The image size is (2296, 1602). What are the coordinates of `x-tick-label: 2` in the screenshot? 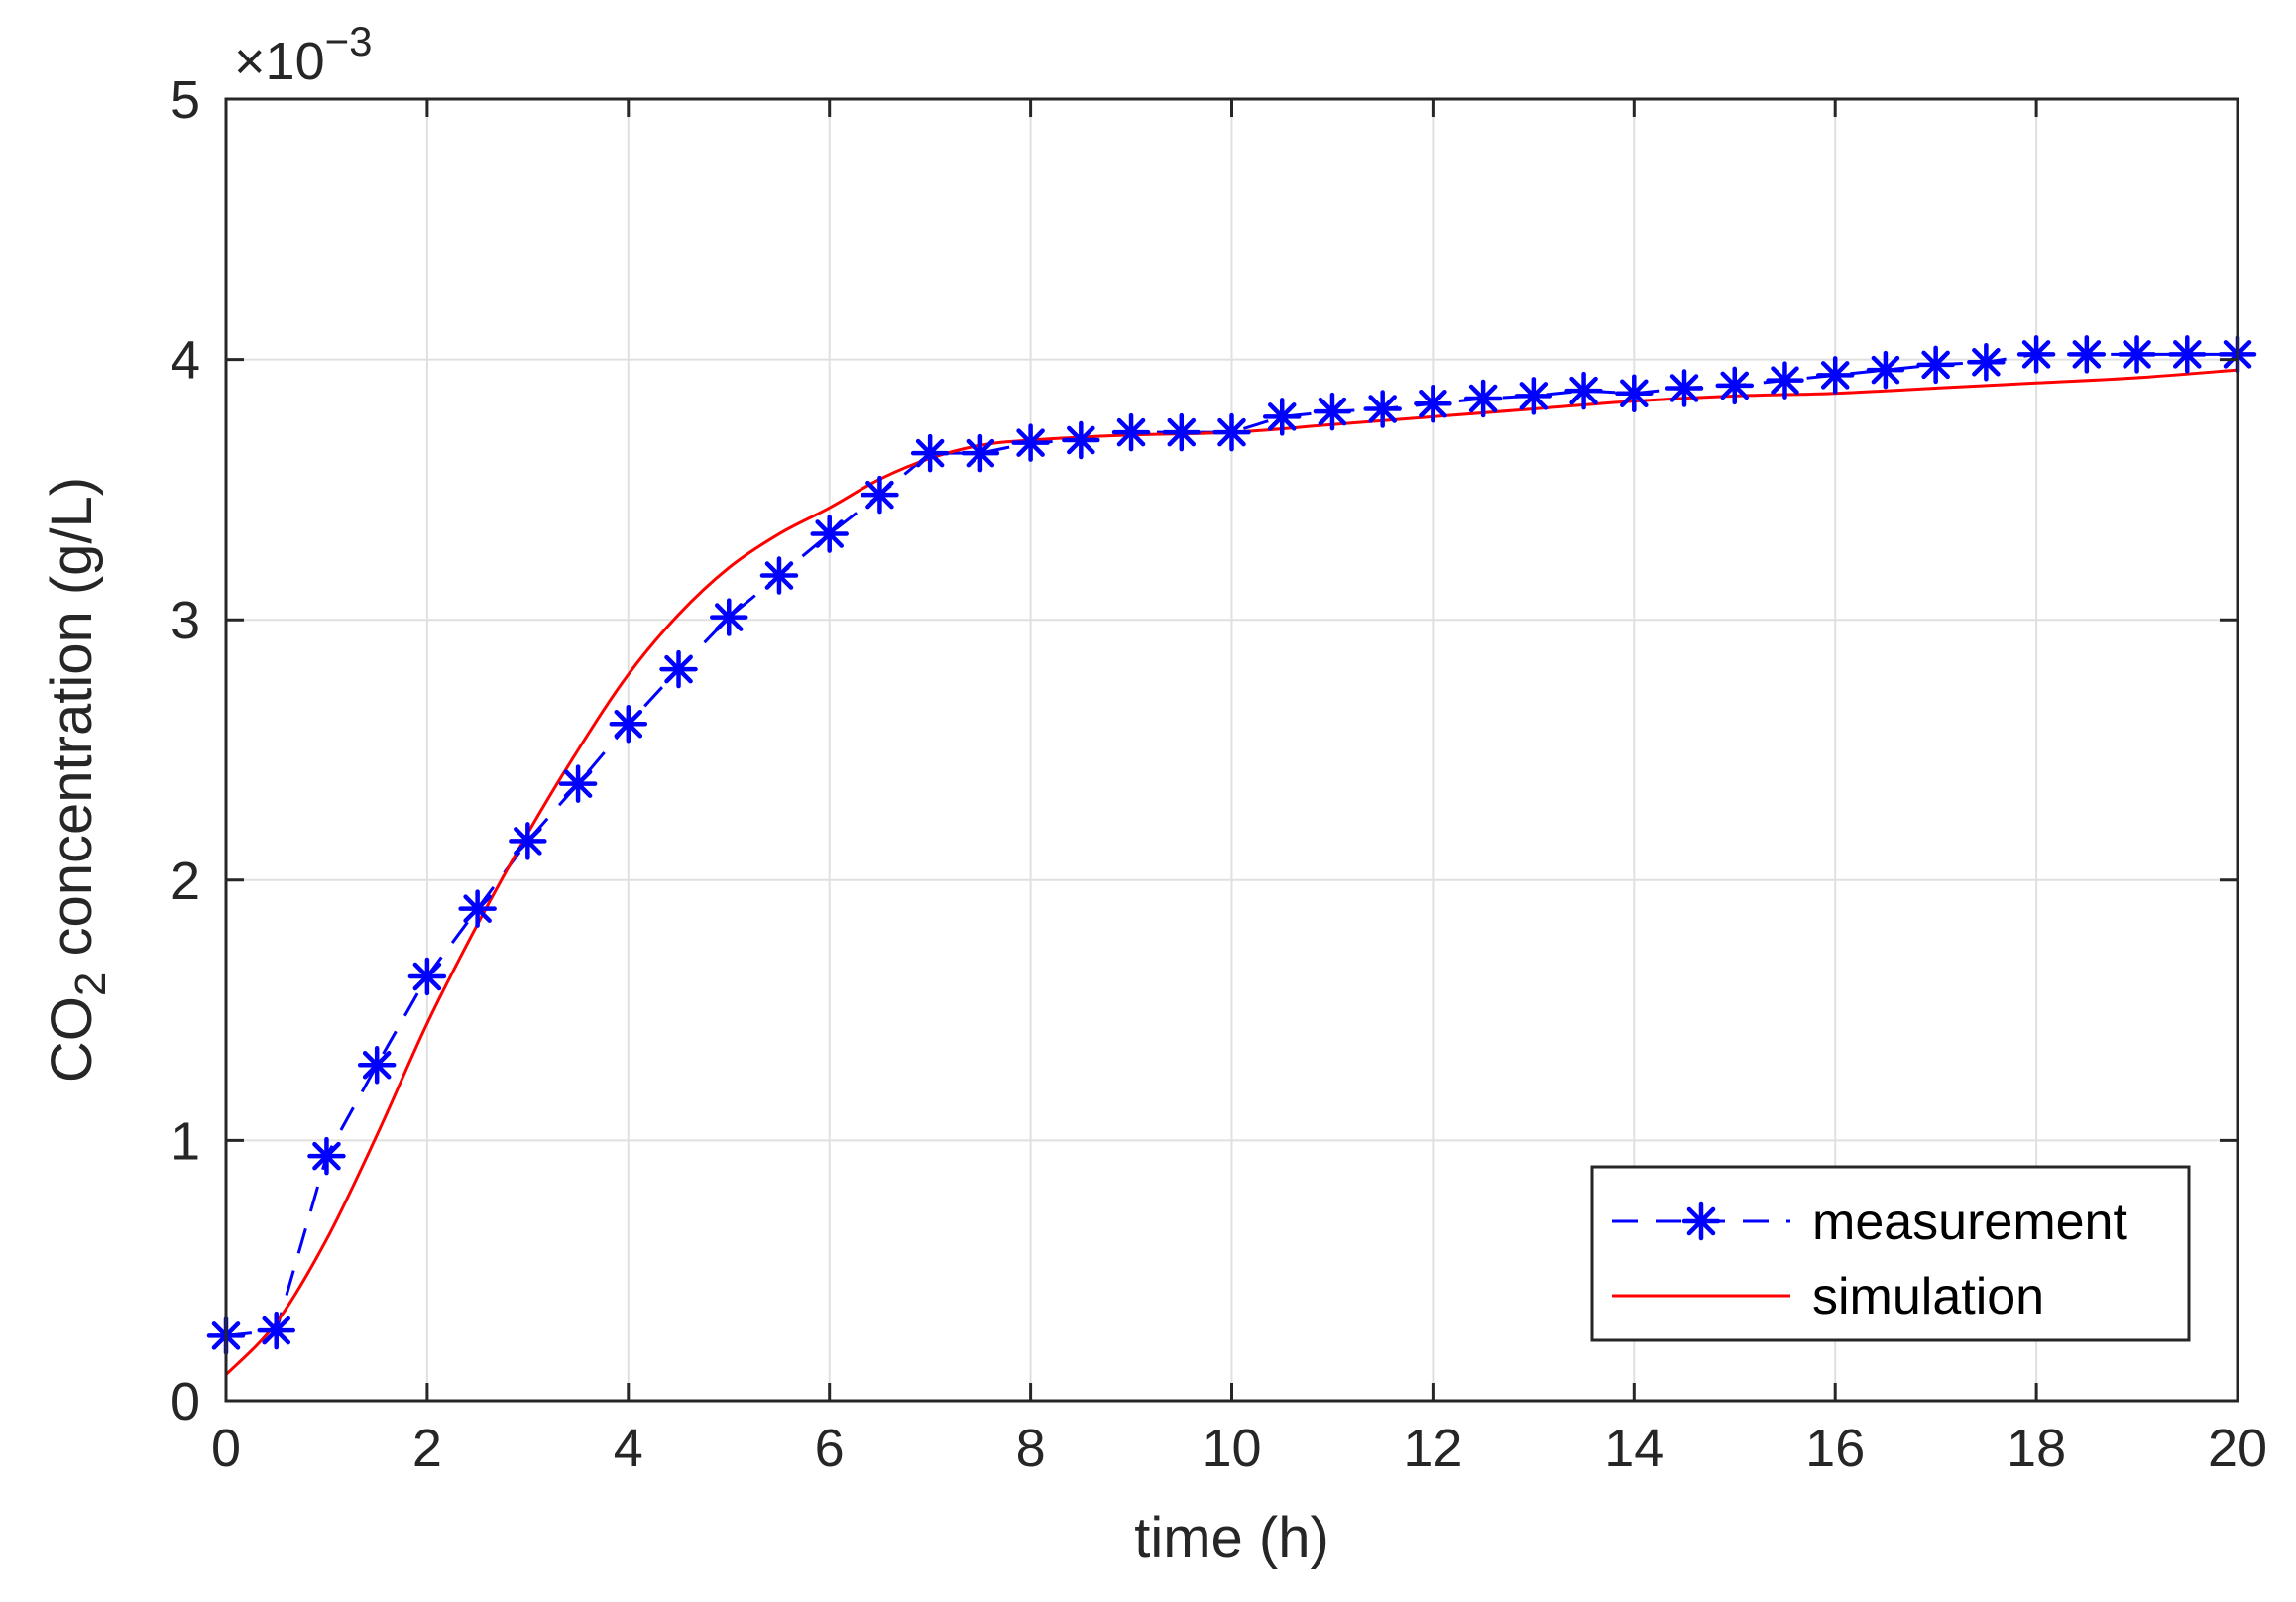 It's located at (427, 1448).